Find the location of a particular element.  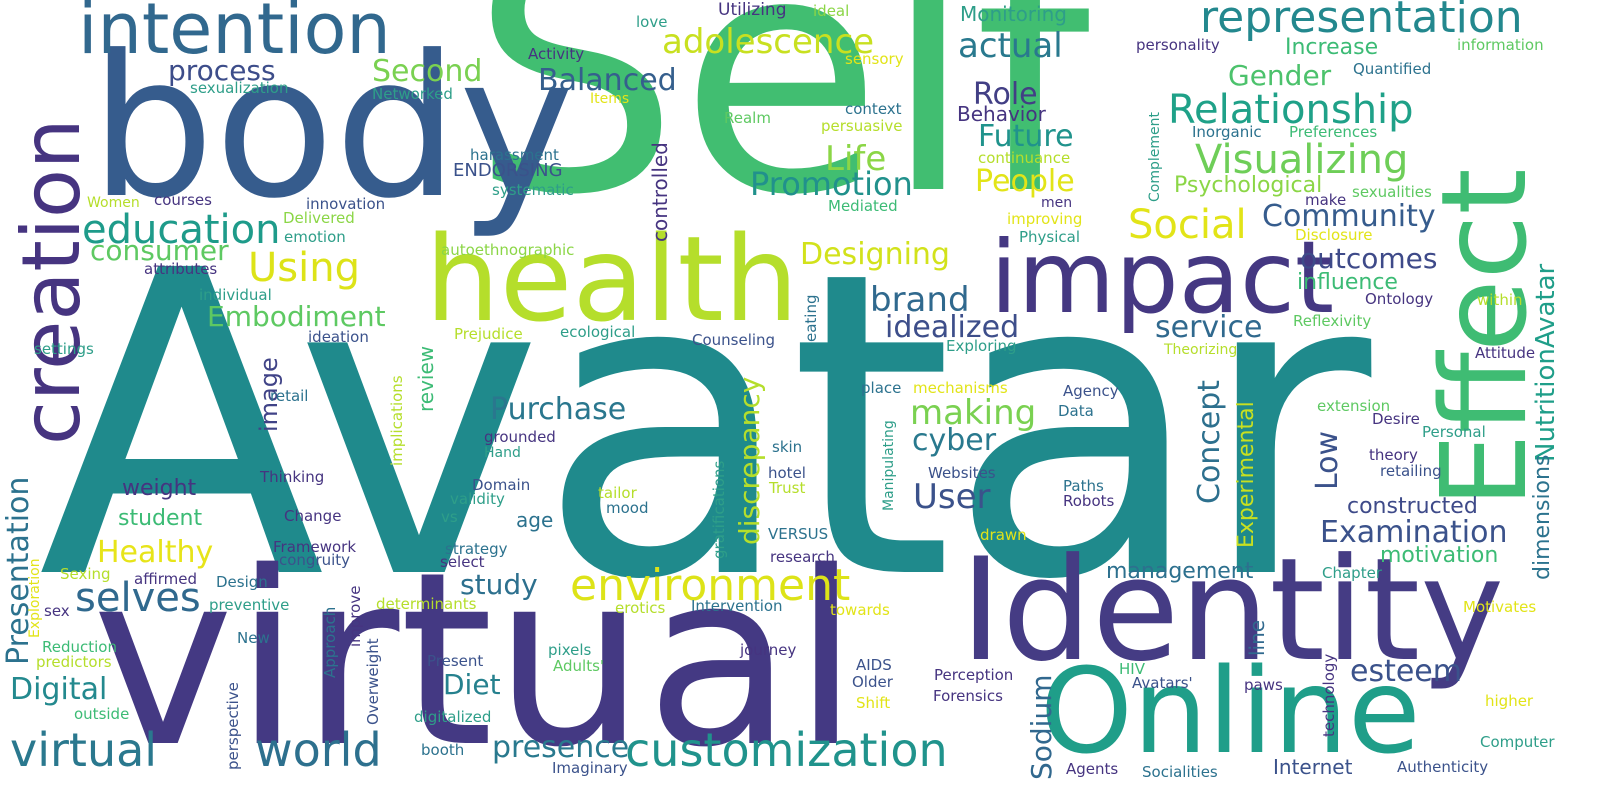

word-hand: Hand is located at coordinates (502, 453).